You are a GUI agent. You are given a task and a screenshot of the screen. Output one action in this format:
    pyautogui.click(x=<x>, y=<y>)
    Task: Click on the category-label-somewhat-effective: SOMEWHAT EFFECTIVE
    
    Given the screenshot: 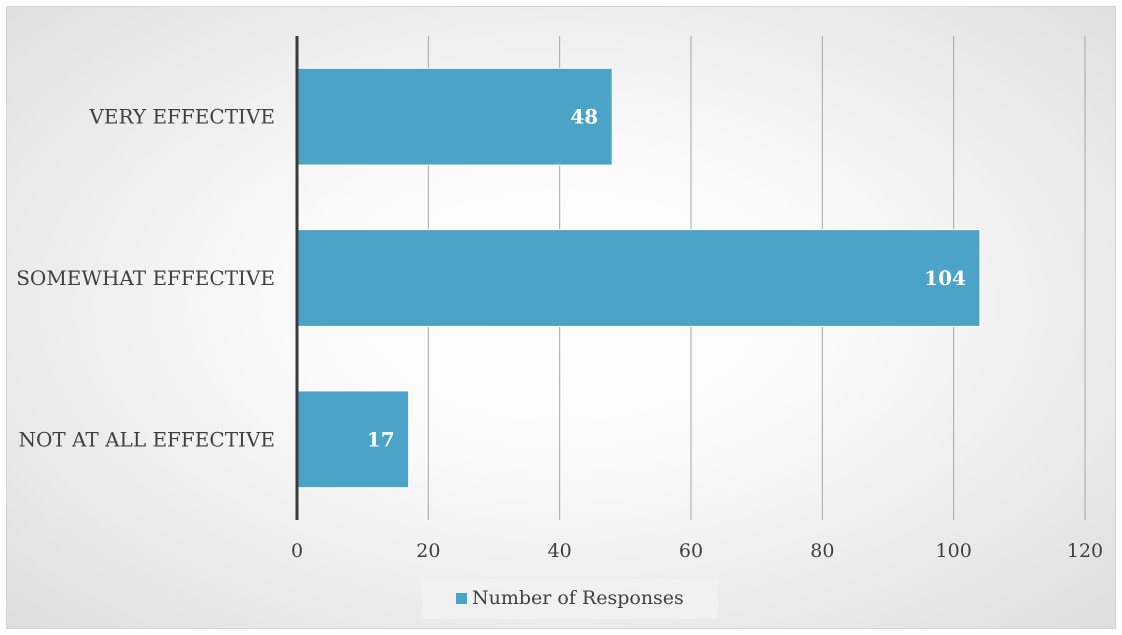 What is the action you would take?
    pyautogui.click(x=145, y=278)
    